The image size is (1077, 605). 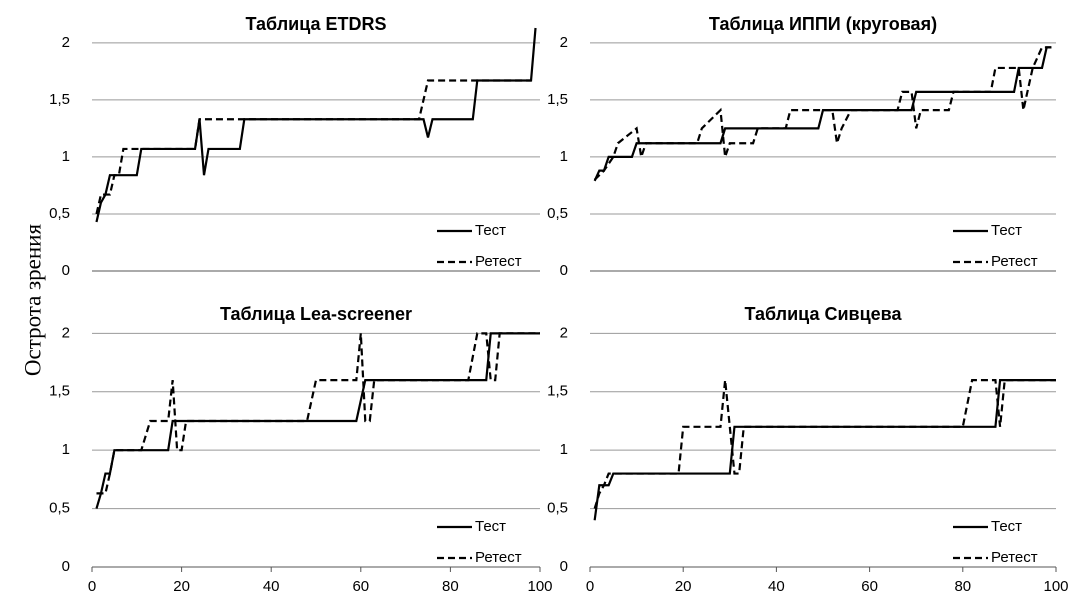 I want to click on chart-title: Таблица Сивцева, so click(x=823, y=314).